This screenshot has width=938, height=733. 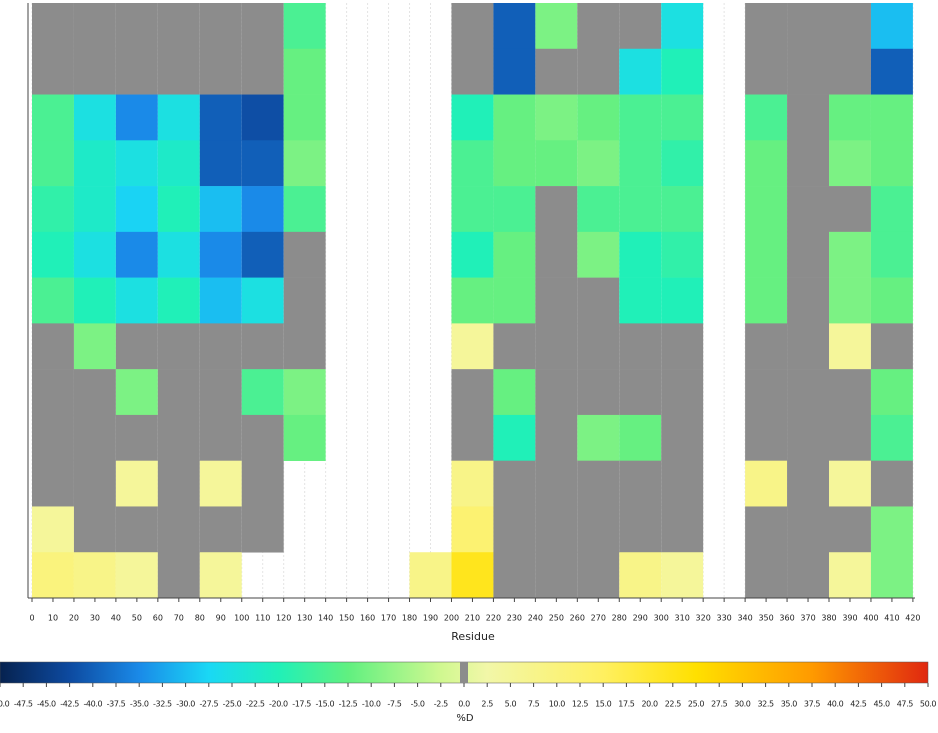 I want to click on x-tick-label: 300, so click(x=661, y=618).